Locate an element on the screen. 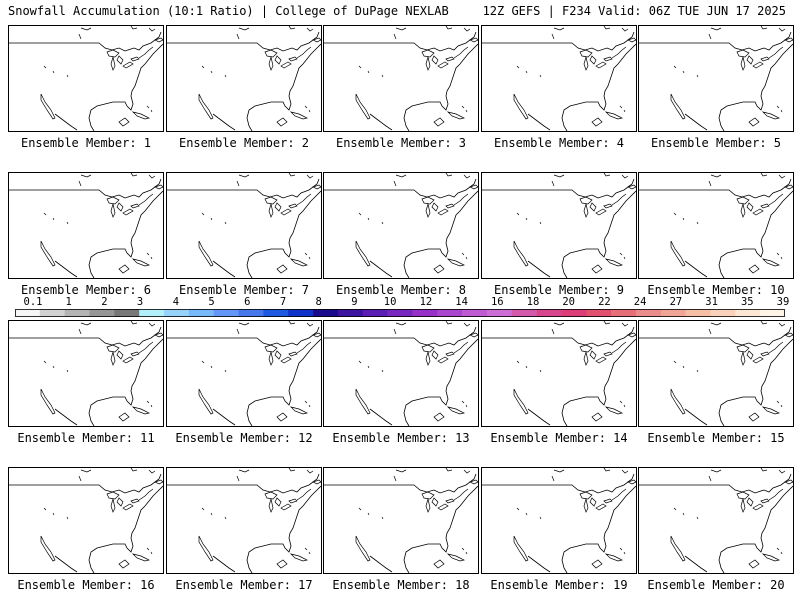 The image size is (800, 600). ensemble-label-10: Ensemble Member: 10 is located at coordinates (716, 290).